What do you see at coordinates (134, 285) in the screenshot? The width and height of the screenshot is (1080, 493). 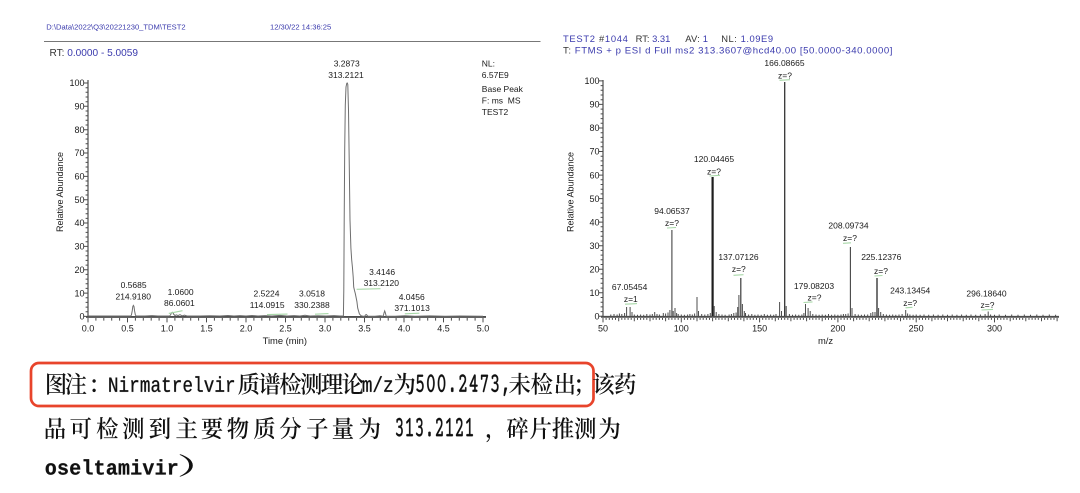 I see `svg-text: 0.5685` at bounding box center [134, 285].